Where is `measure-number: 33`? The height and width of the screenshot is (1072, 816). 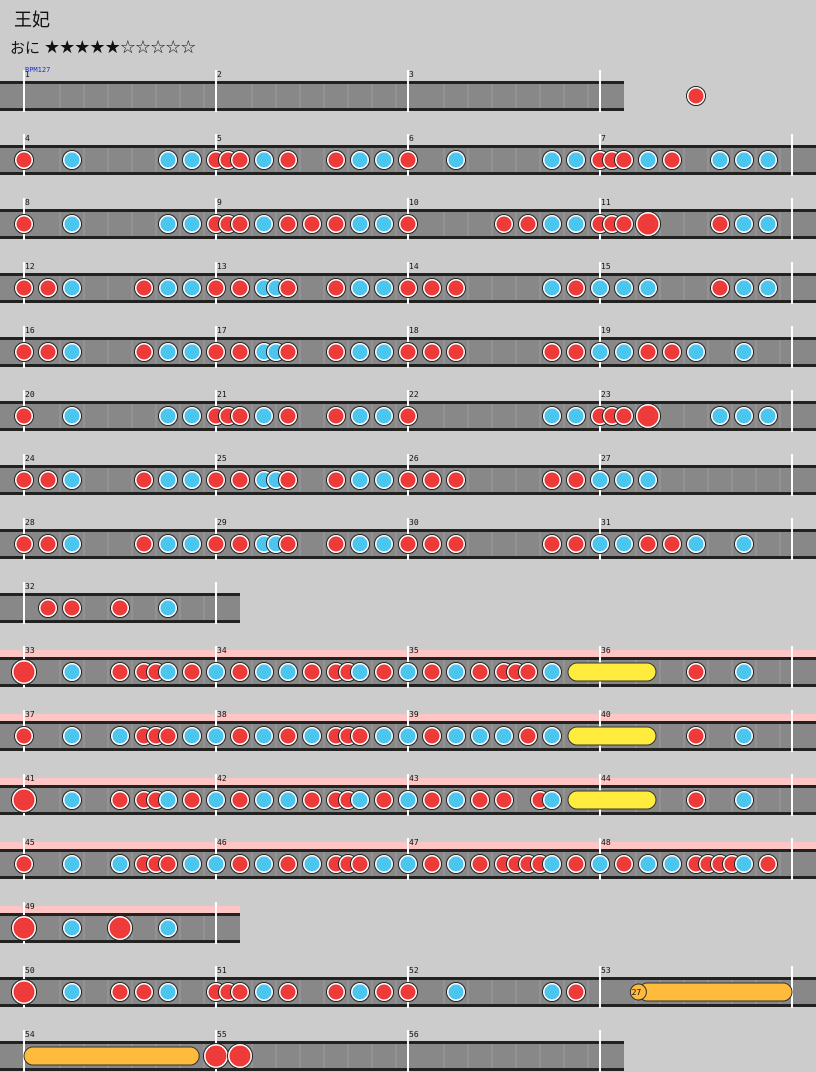
measure-number: 33 is located at coordinates (30, 650).